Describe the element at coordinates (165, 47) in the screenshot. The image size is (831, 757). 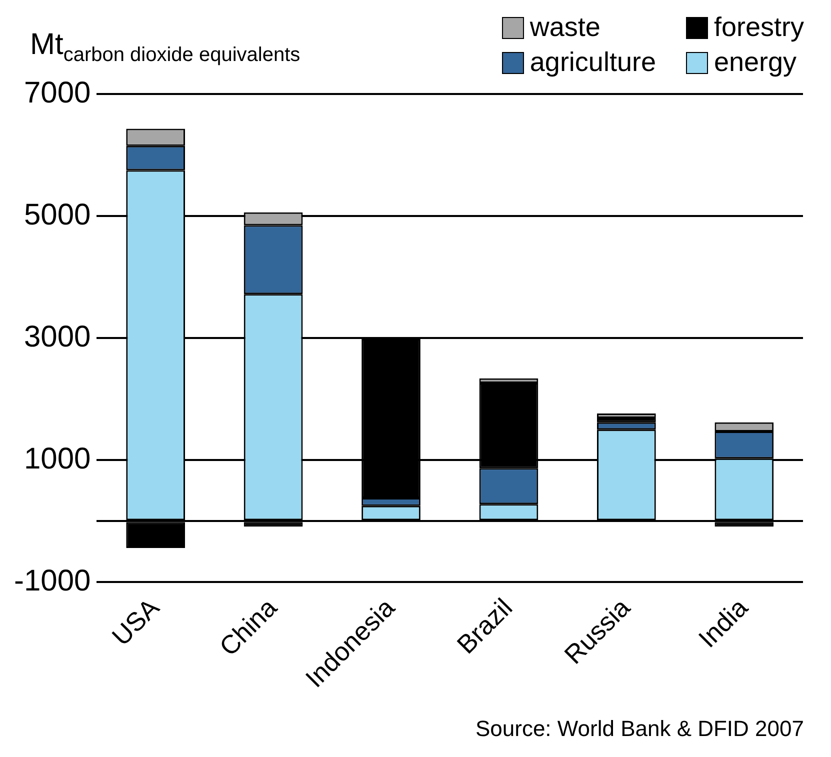
I see `y-axis-title: Mt$_{carbon dioxide equivalents}$` at that location.